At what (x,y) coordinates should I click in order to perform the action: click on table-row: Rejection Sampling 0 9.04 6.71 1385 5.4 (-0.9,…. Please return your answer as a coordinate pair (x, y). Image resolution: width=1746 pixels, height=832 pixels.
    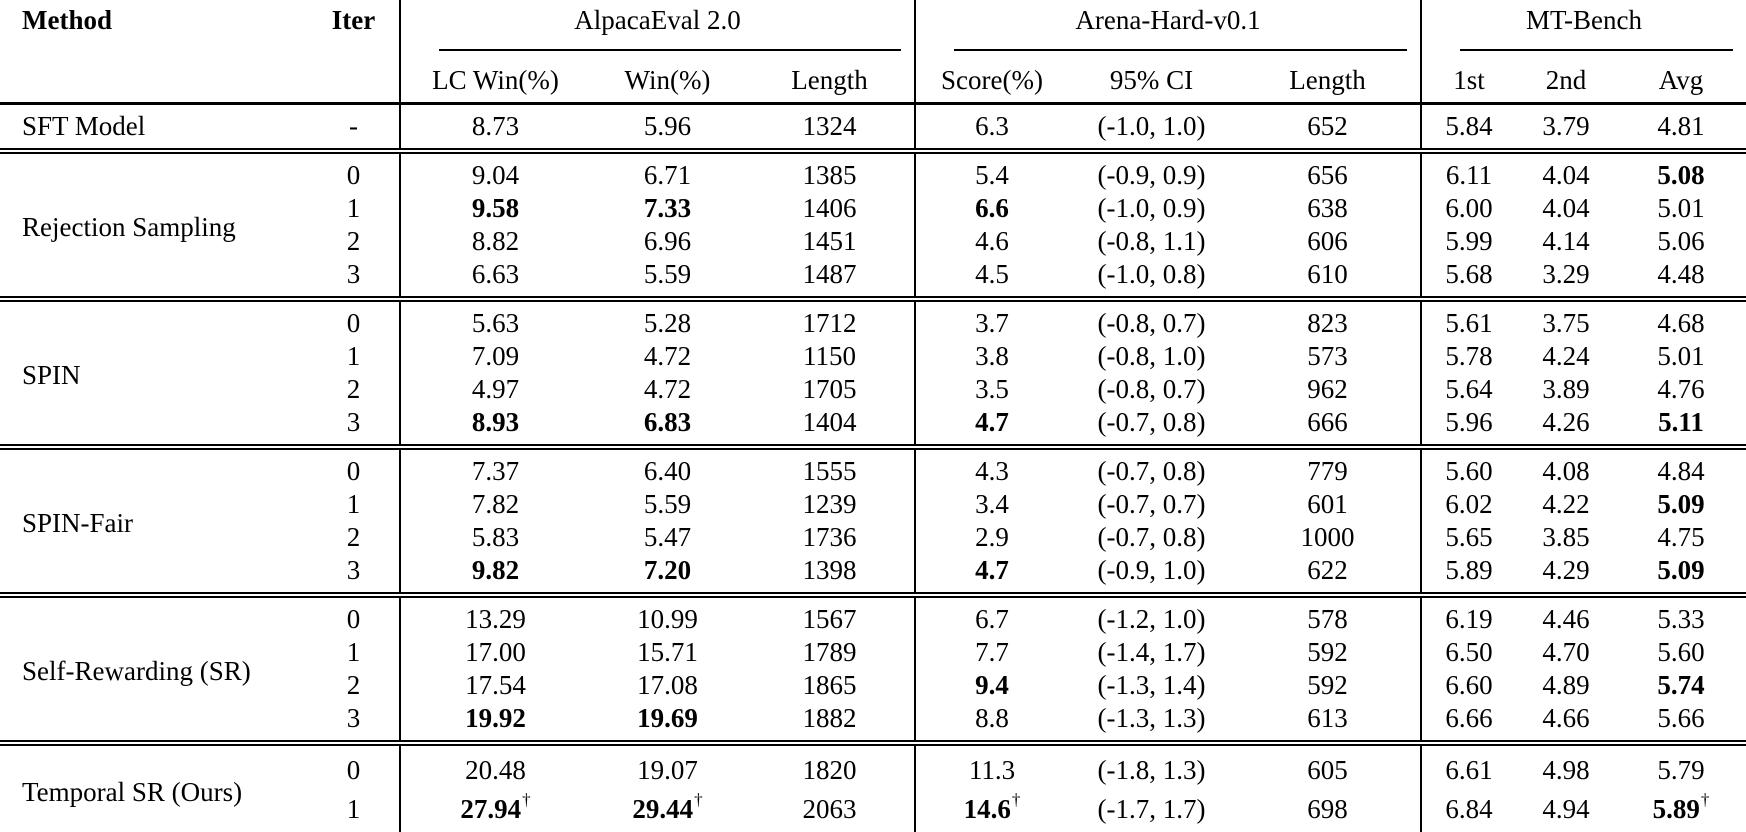
    Looking at the image, I should click on (873, 196).